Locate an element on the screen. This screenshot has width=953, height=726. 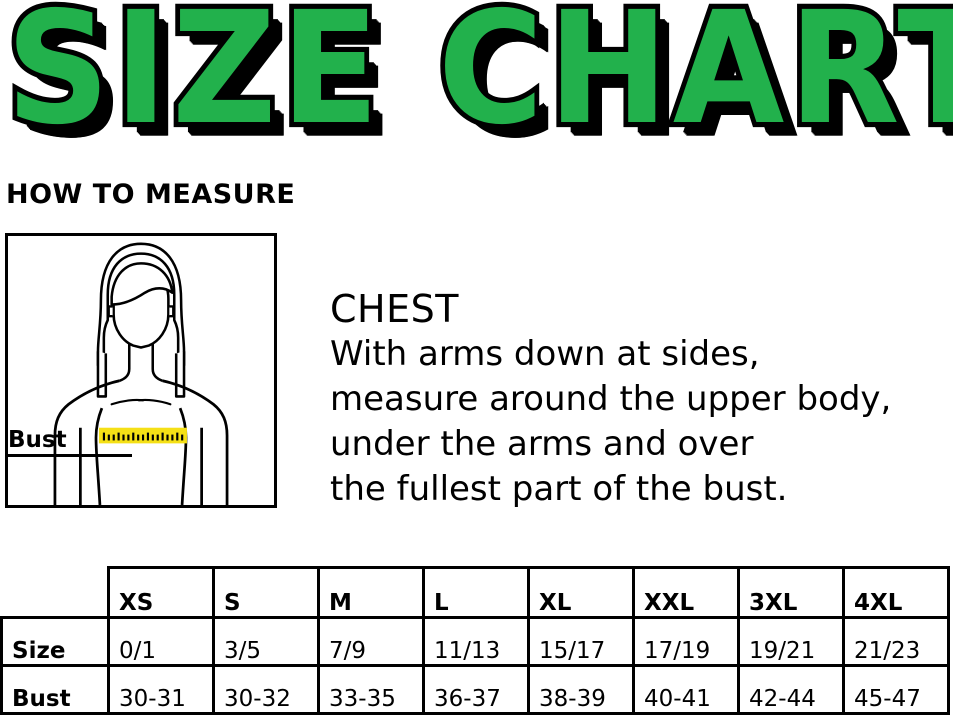
bust-pointer-line is located at coordinates (70, 455).